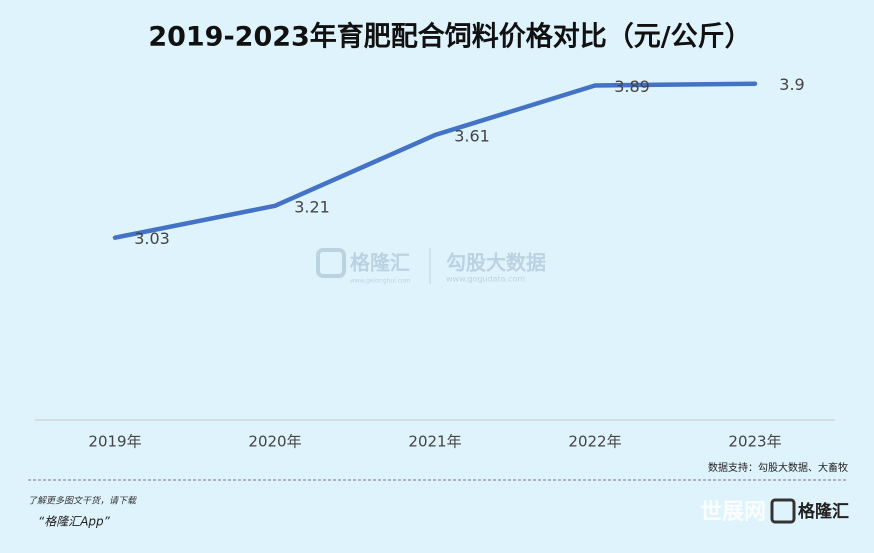 The image size is (874, 553). I want to click on footer-note: 了解更多图文干货，请下载, so click(82, 501).